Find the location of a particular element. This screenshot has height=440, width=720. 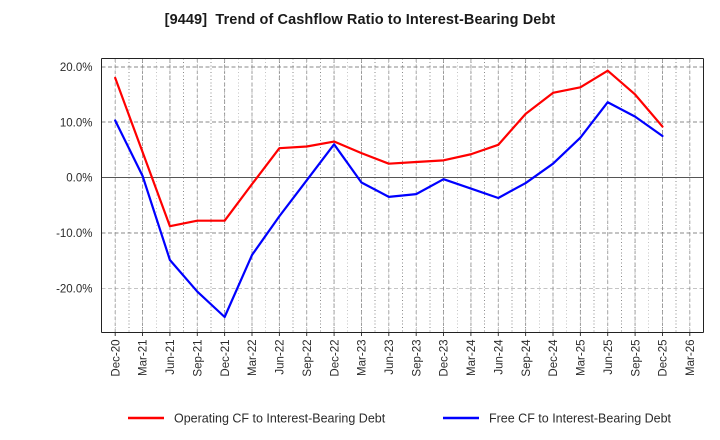

x-tick-label: Jun-22 is located at coordinates (281, 357).